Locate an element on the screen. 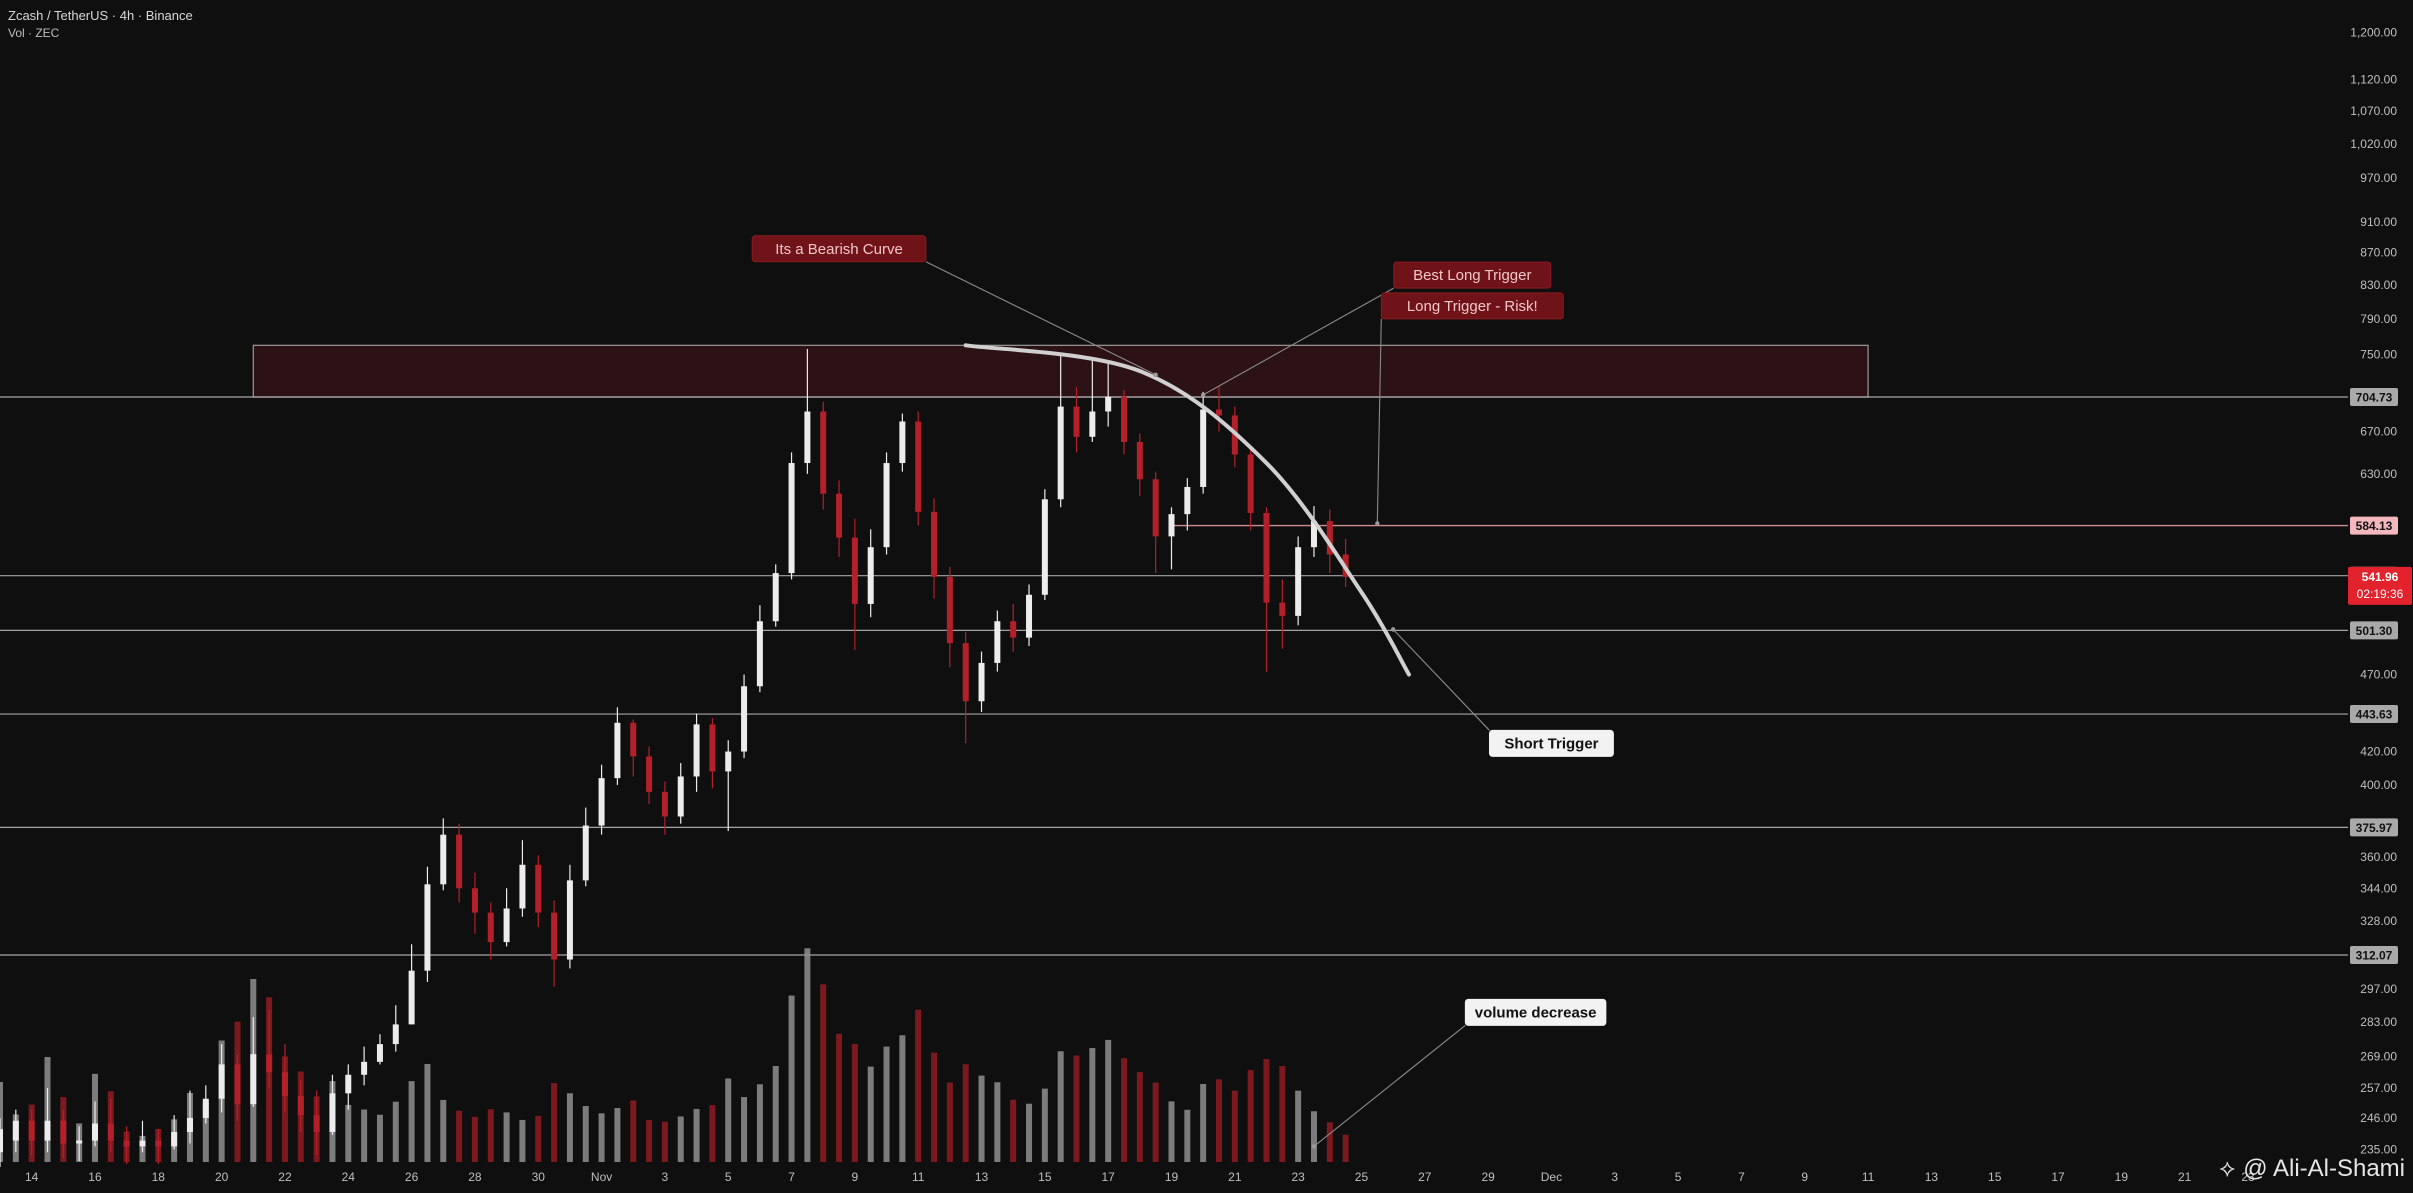  annotation-text-4: volume decrease is located at coordinates (1536, 1012).